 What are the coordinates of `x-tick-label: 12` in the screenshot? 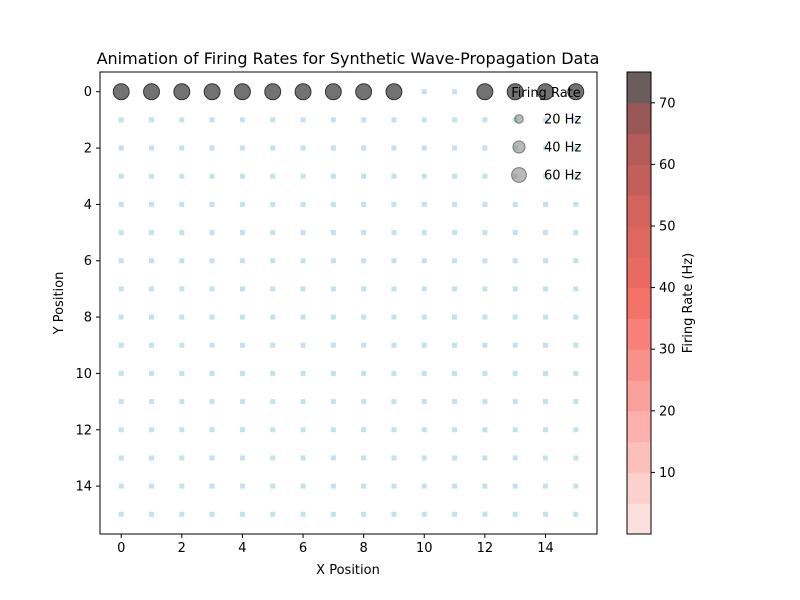 It's located at (485, 548).